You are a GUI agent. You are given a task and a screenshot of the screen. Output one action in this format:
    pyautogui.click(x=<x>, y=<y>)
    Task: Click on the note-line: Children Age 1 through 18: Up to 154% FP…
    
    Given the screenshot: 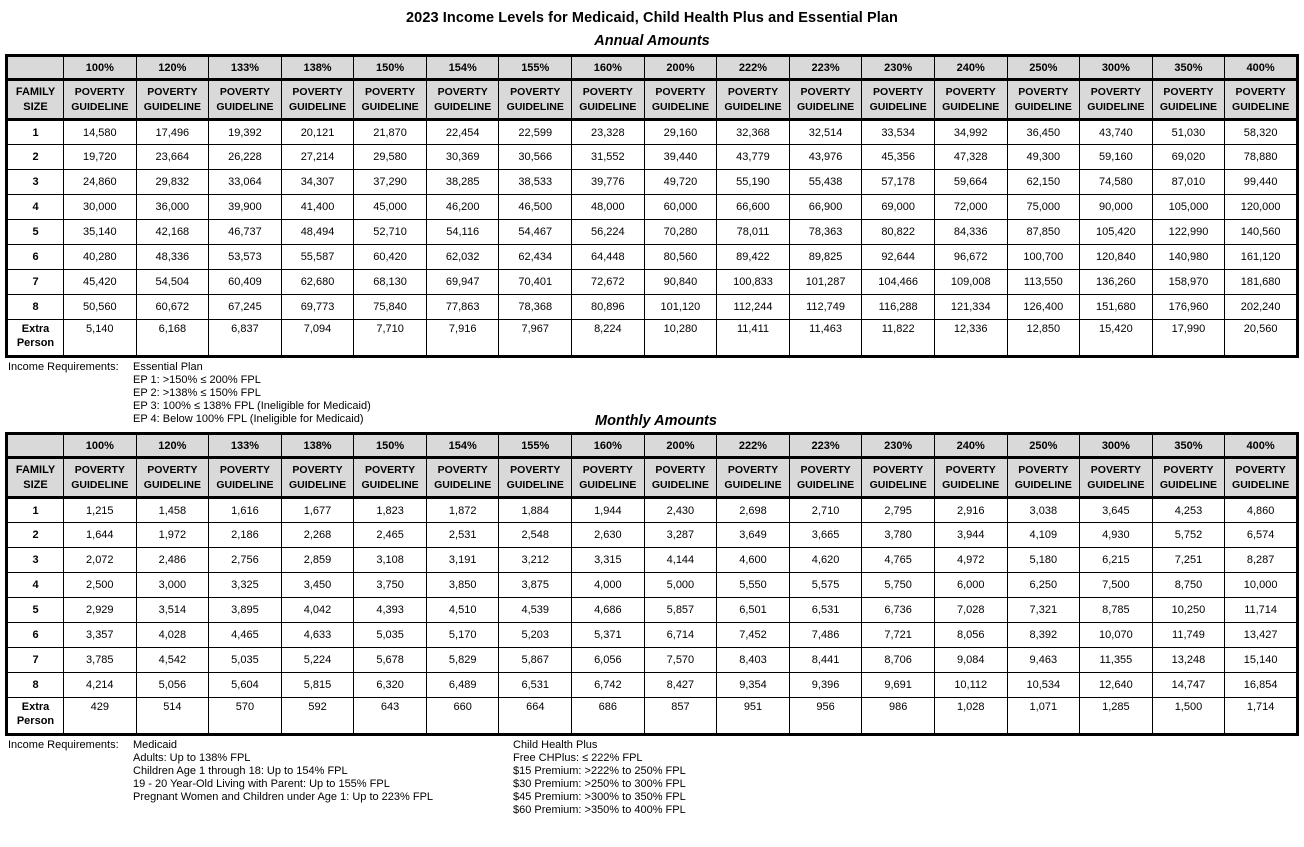 What is the action you would take?
    pyautogui.click(x=240, y=771)
    